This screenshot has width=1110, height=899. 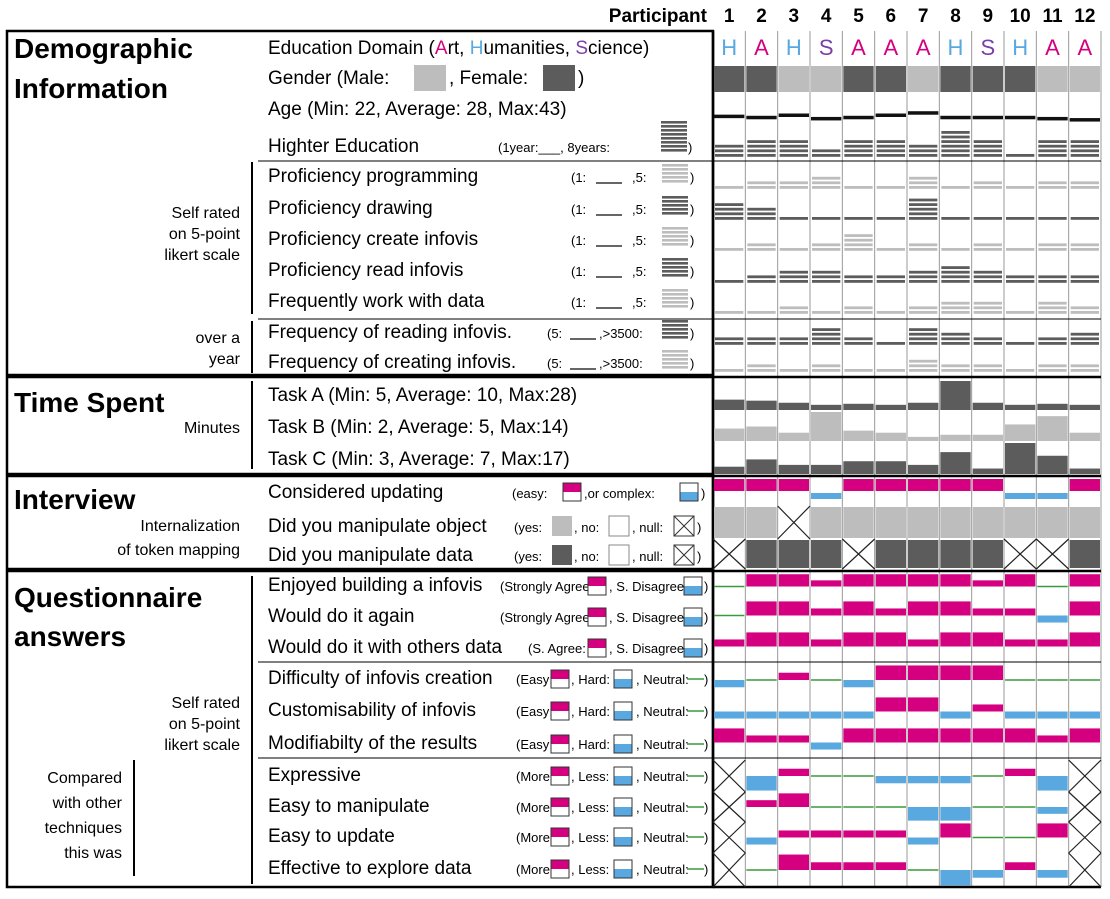 I want to click on cell-customisability-infovis, so click(x=1052, y=715).